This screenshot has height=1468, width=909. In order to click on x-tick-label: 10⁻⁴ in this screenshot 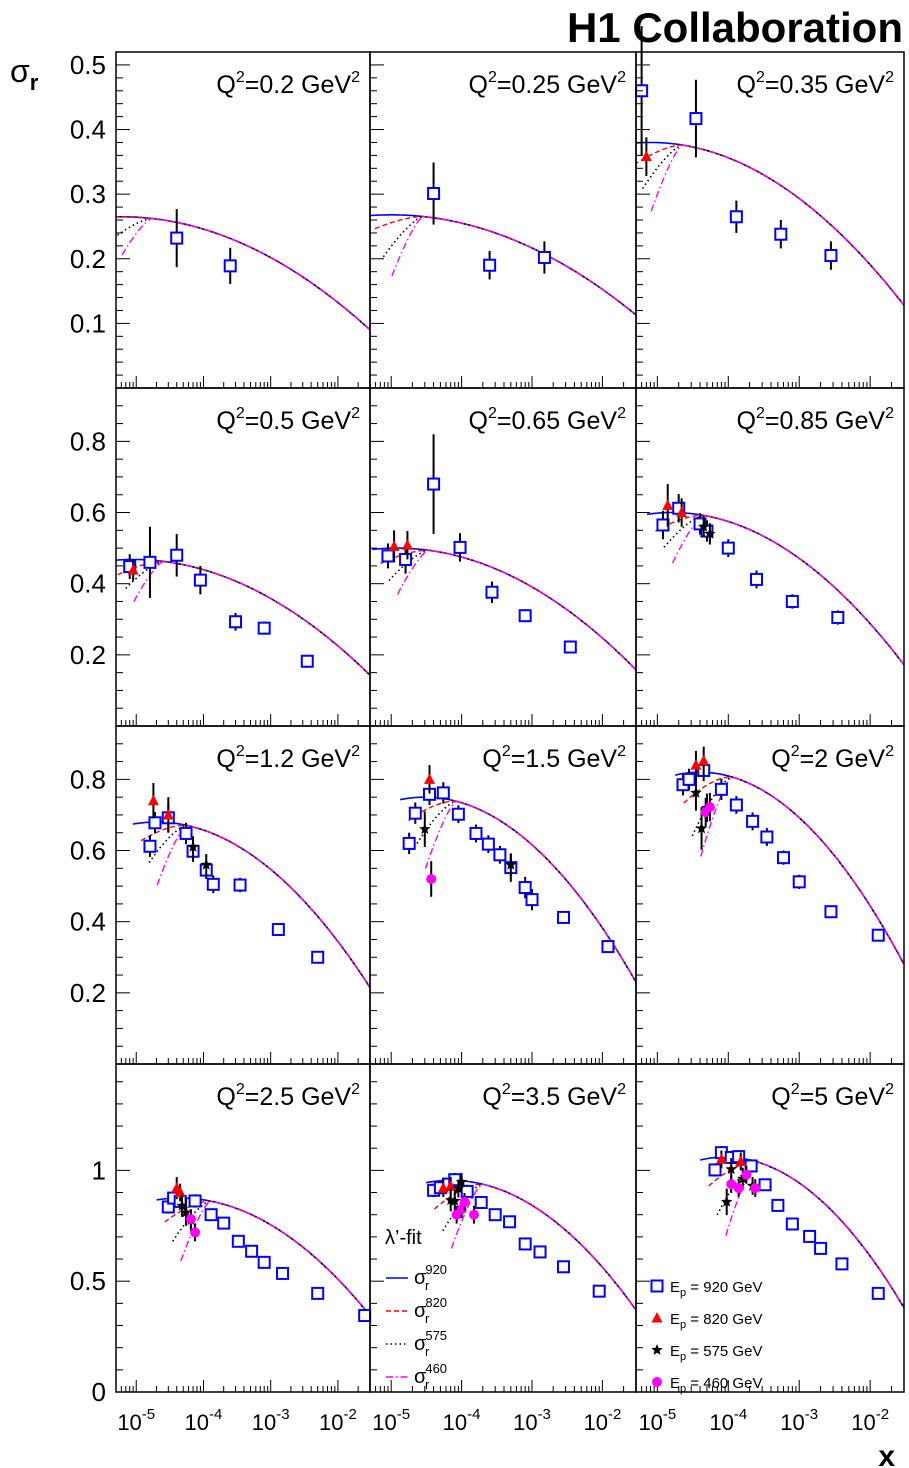, I will do `click(204, 1420)`.